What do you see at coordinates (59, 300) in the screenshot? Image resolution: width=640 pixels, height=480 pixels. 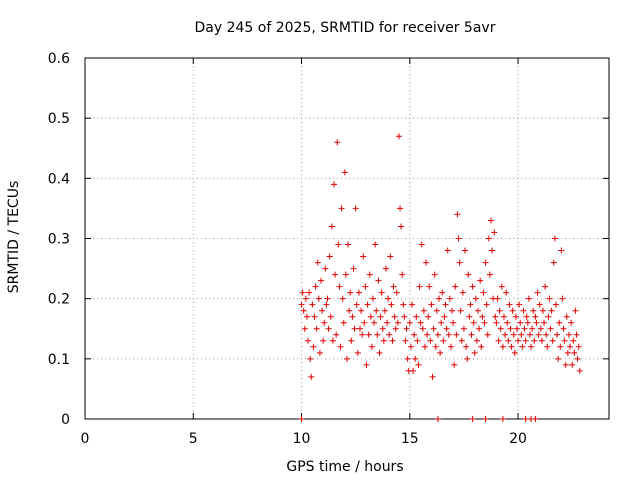 I see `y-tick-label: 0.2` at bounding box center [59, 300].